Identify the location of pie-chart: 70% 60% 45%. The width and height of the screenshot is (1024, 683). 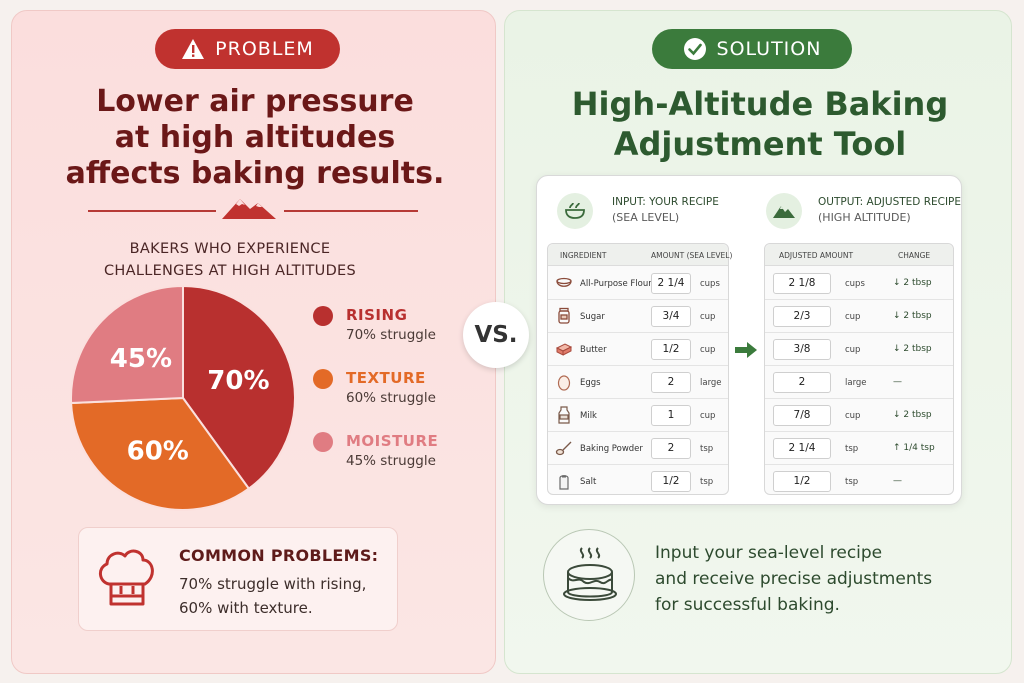
(183, 397).